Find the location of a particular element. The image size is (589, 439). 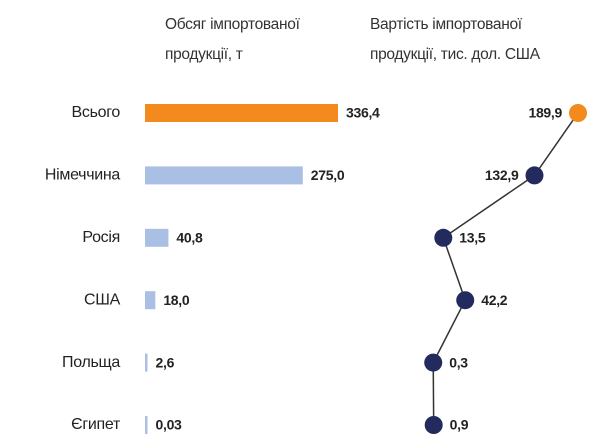

value-label: 336,4 is located at coordinates (363, 113).